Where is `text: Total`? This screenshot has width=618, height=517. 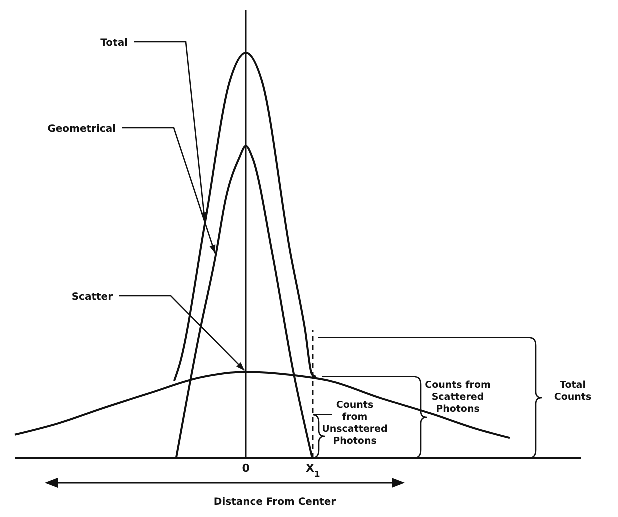
text: Total is located at coordinates (114, 43).